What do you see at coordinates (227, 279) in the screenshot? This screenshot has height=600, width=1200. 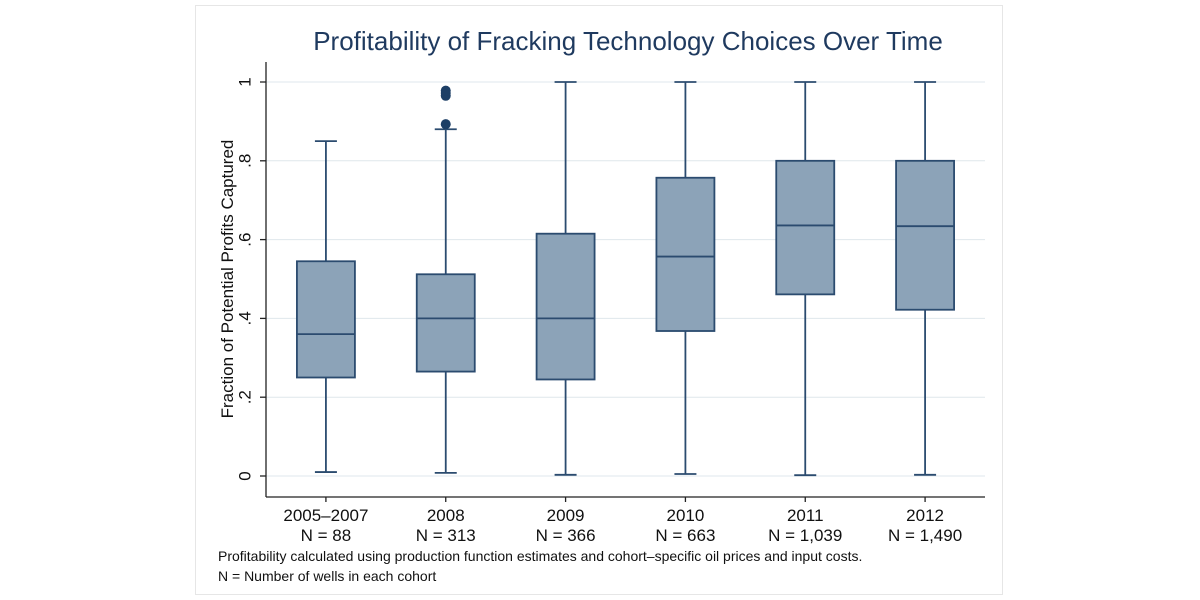 I see `y-axis-label: Fraction of Potential Profits Captured` at bounding box center [227, 279].